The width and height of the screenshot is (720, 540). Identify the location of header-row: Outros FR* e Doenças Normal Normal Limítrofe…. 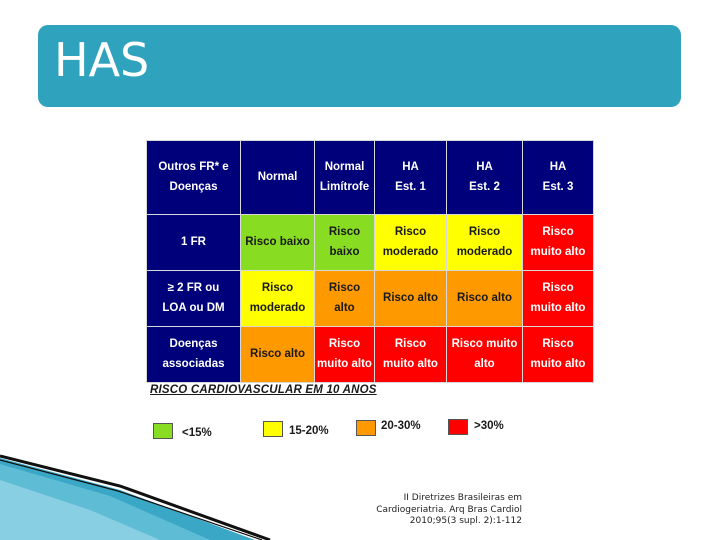
(370, 177).